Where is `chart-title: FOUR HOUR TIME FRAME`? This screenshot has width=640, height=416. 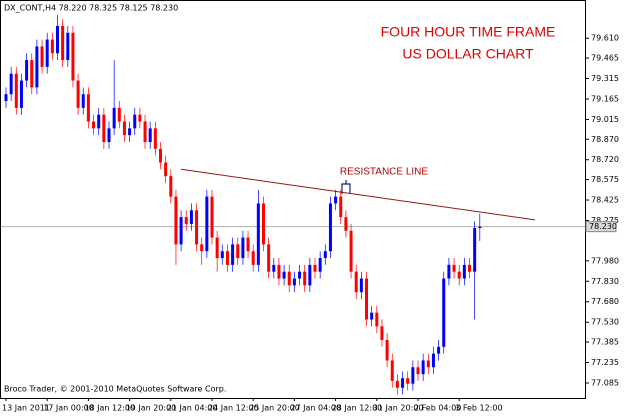 chart-title: FOUR HOUR TIME FRAME is located at coordinates (468, 32).